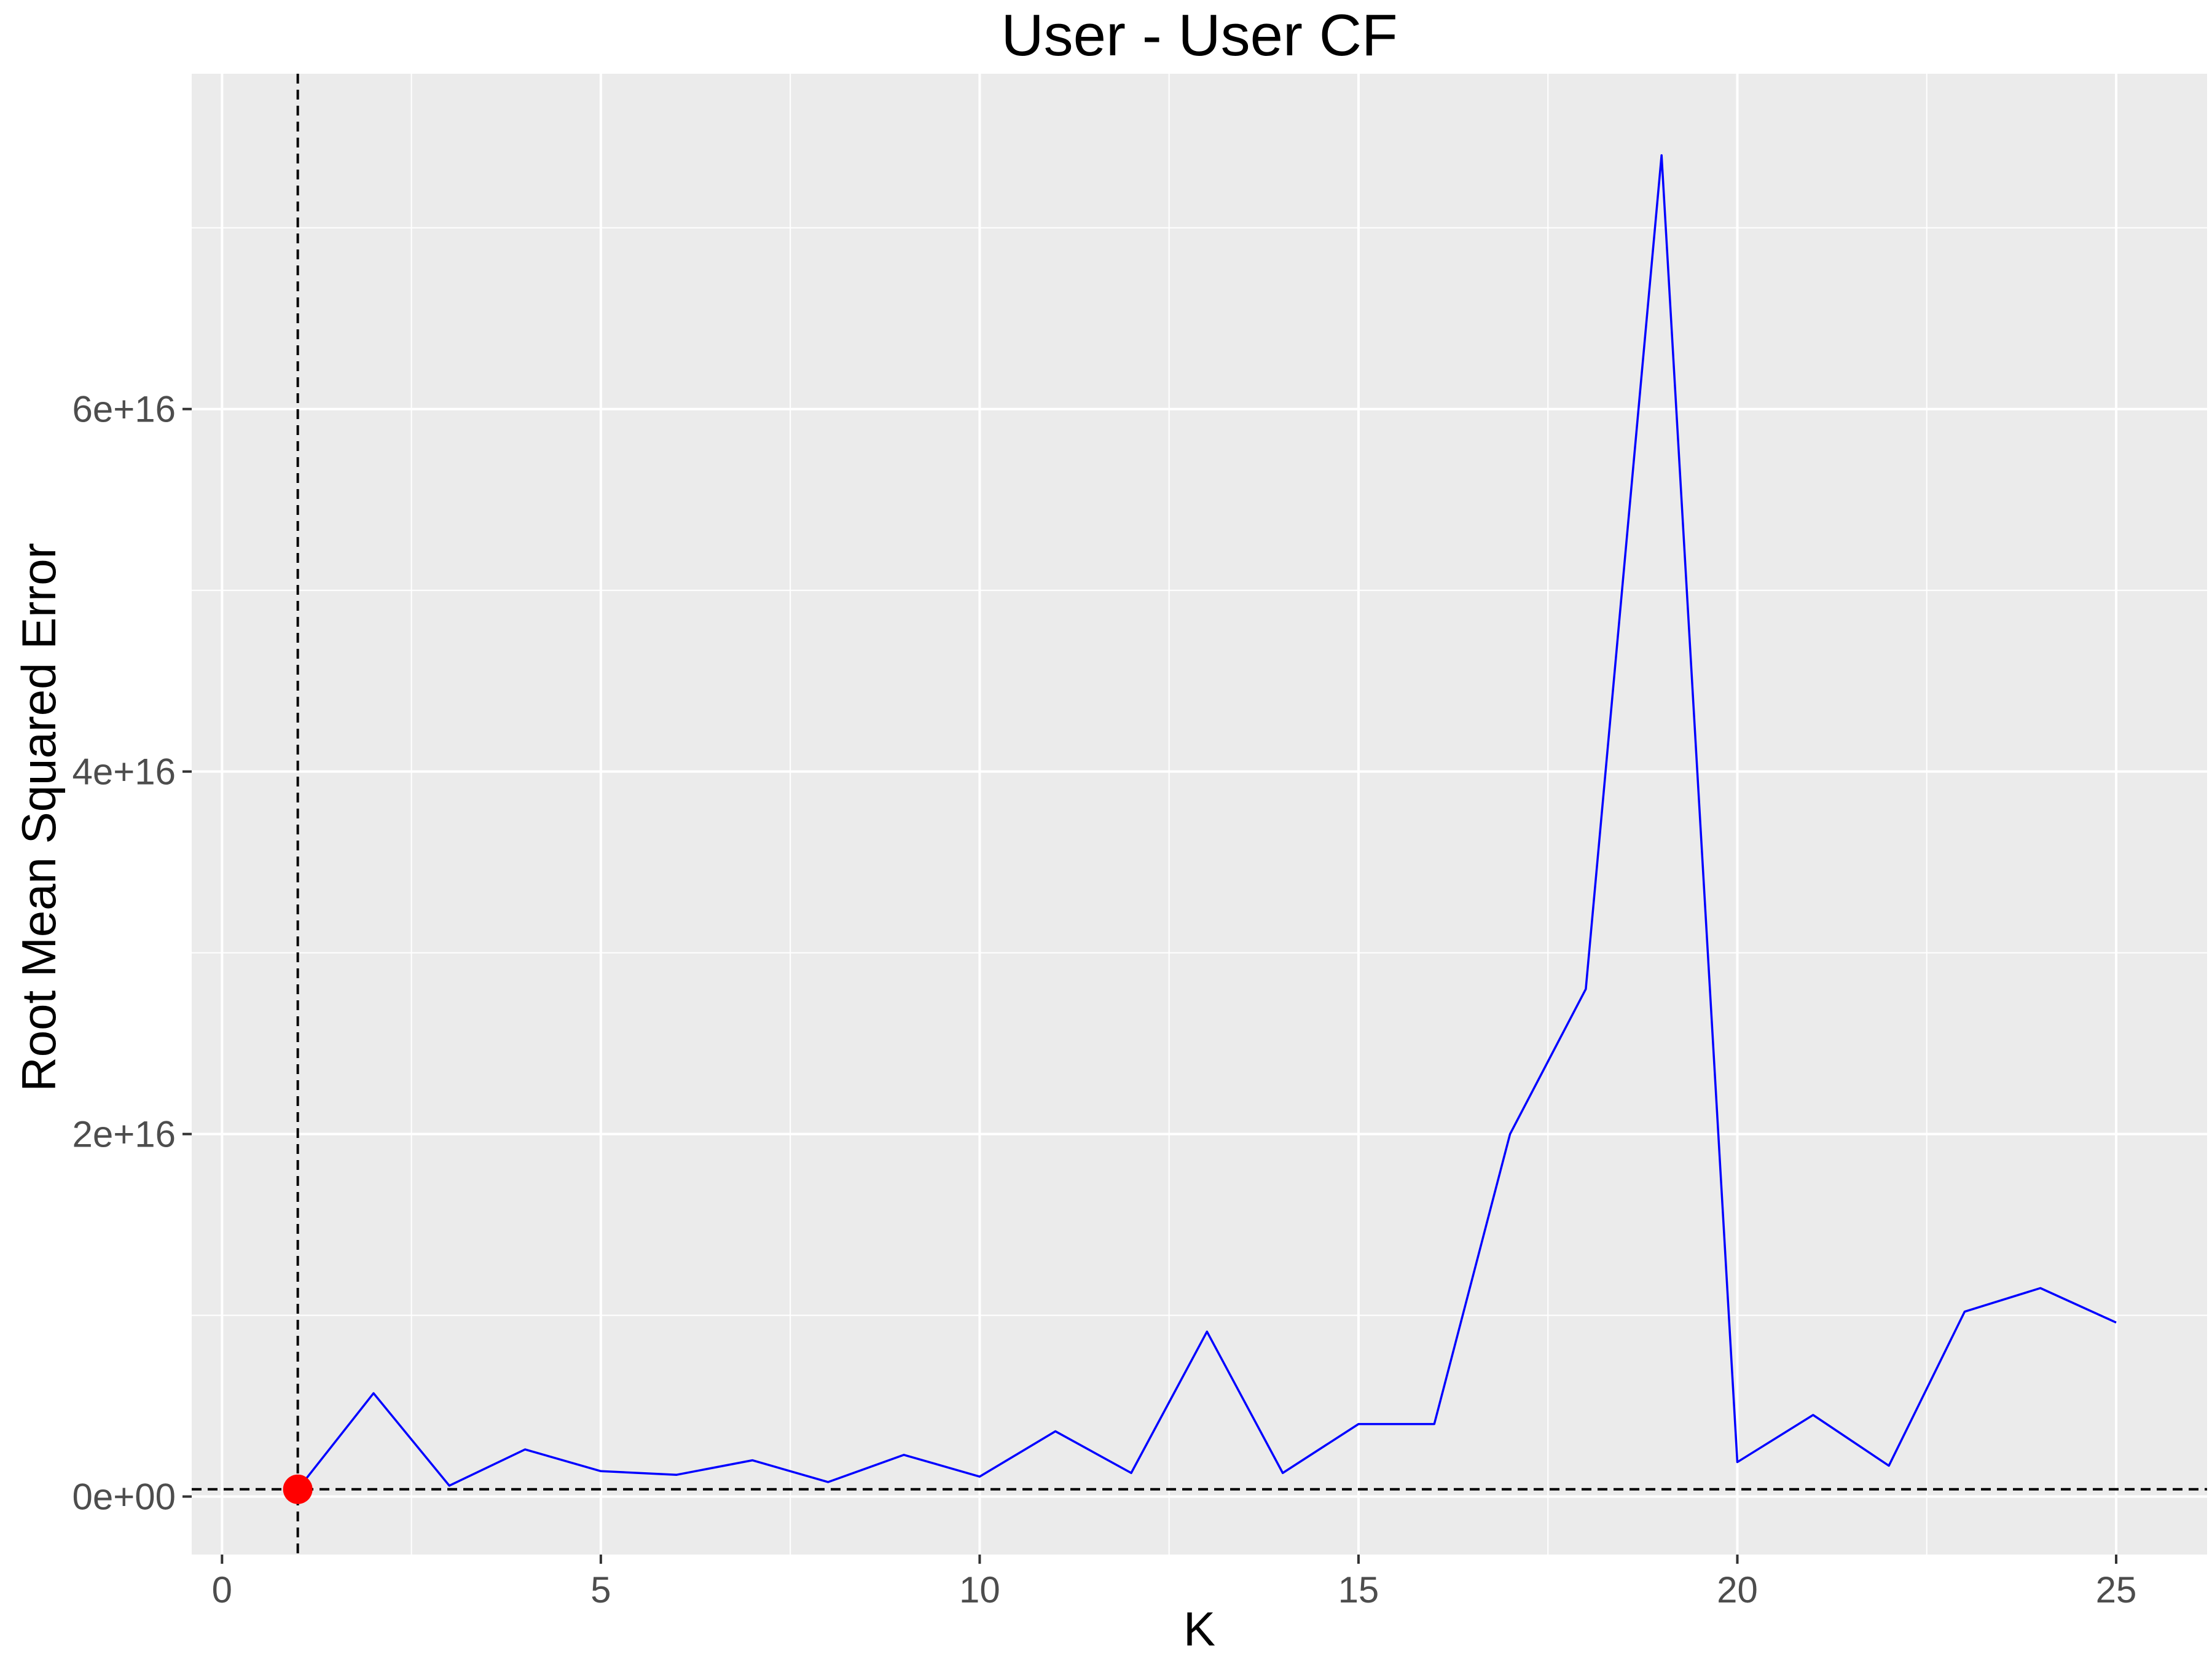  Describe the element at coordinates (222, 1589) in the screenshot. I see `x-tick-label: 0` at that location.